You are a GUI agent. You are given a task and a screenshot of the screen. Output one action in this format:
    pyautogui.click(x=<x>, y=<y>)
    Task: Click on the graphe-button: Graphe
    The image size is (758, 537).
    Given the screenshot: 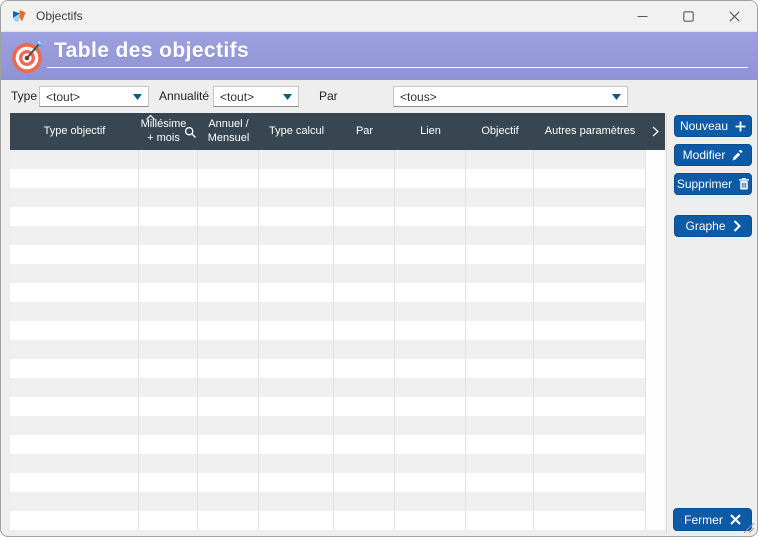 What is the action you would take?
    pyautogui.click(x=713, y=226)
    